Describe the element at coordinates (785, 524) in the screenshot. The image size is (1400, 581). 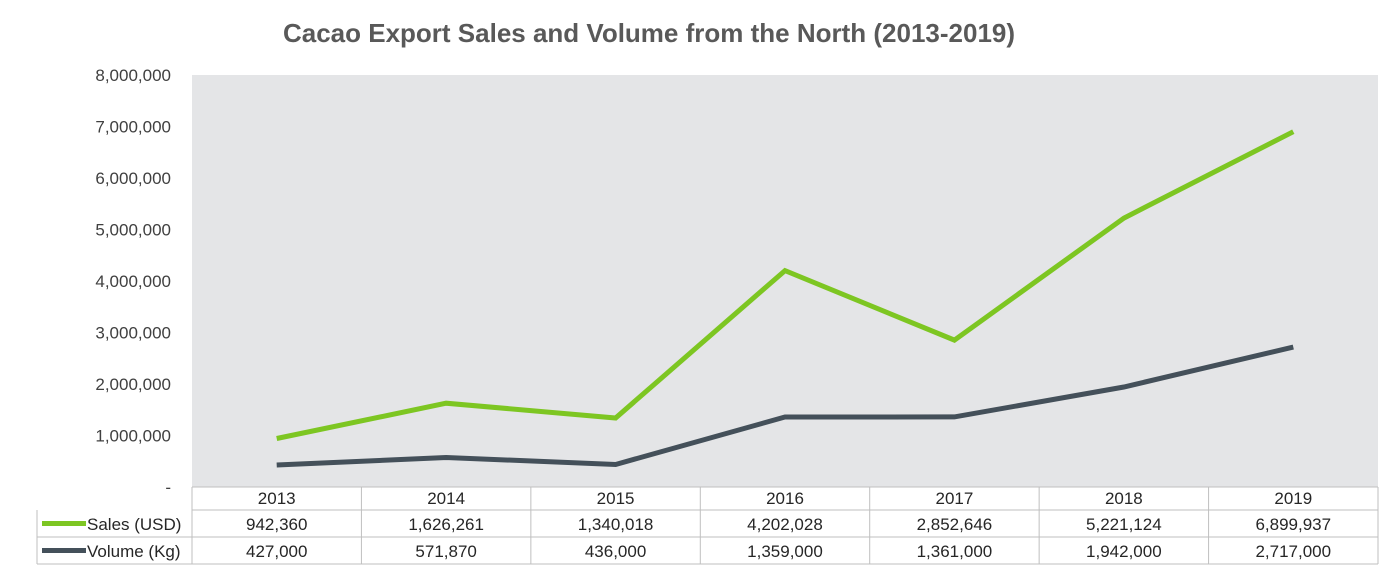
I see `data-label: 4,202,028` at that location.